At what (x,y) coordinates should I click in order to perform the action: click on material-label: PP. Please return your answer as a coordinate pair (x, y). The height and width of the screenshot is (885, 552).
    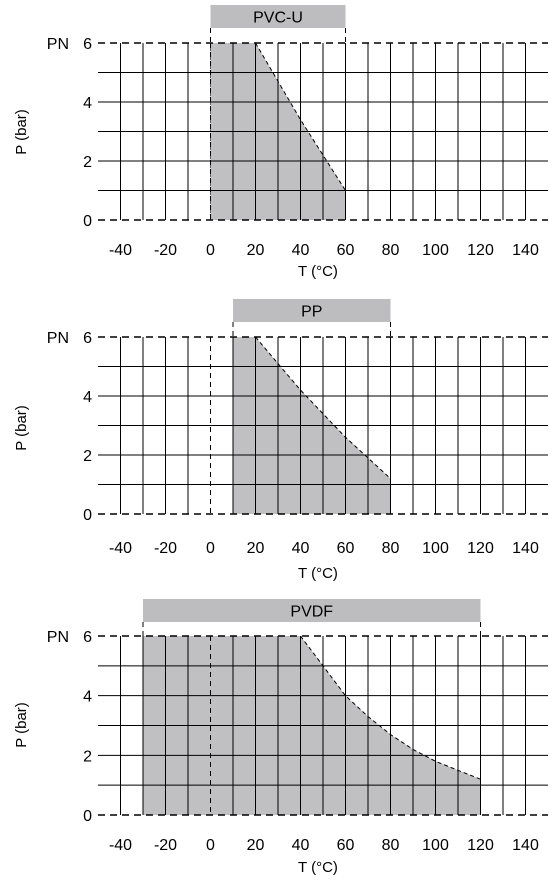
    Looking at the image, I should click on (311, 312).